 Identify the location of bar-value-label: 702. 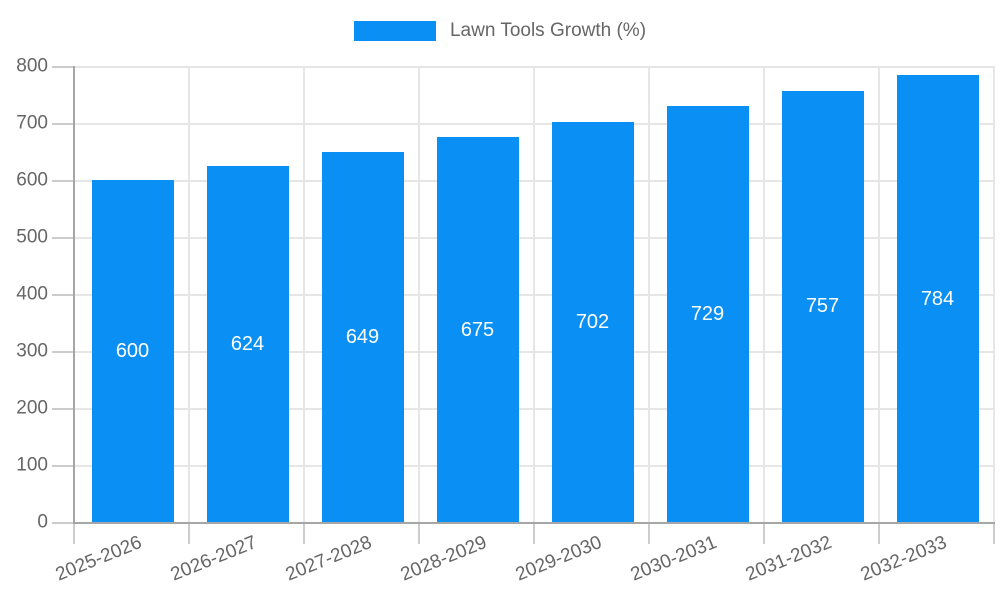
(592, 321).